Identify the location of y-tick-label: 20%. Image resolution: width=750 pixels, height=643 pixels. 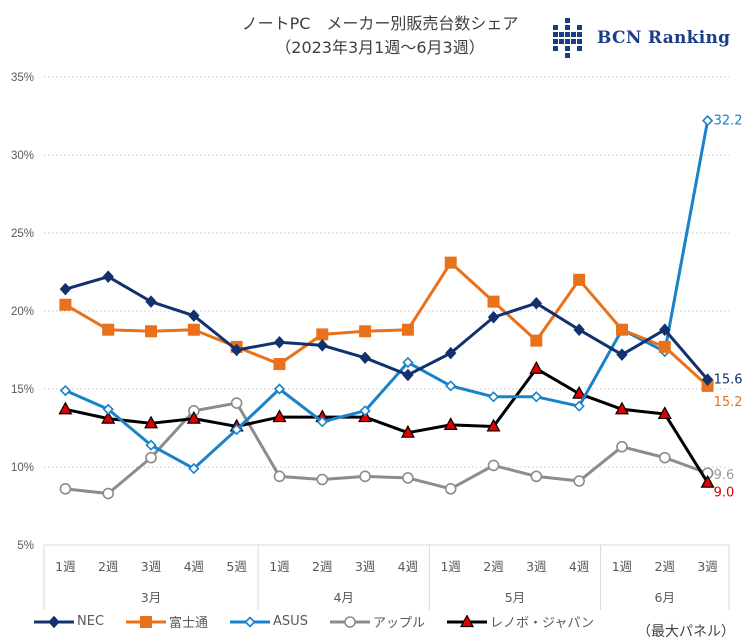
(22, 312).